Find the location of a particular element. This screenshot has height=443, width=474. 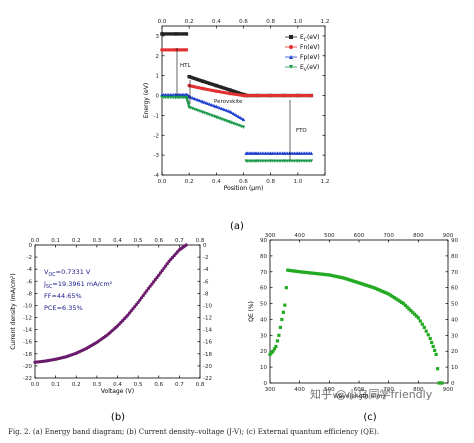

x-tick-label-top: 1.2 is located at coordinates (325, 22).